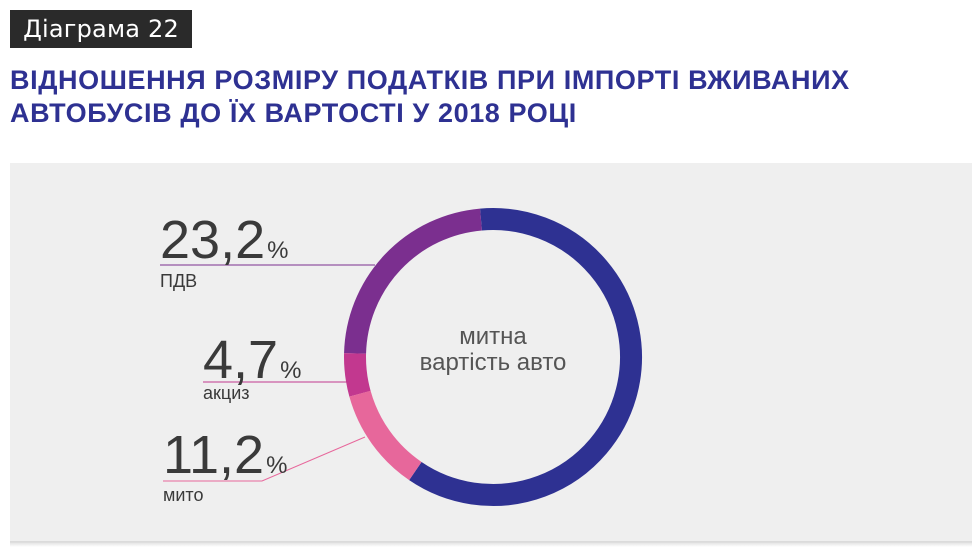  What do you see at coordinates (493, 362) in the screenshot?
I see `center-label-line-2: вартість авто` at bounding box center [493, 362].